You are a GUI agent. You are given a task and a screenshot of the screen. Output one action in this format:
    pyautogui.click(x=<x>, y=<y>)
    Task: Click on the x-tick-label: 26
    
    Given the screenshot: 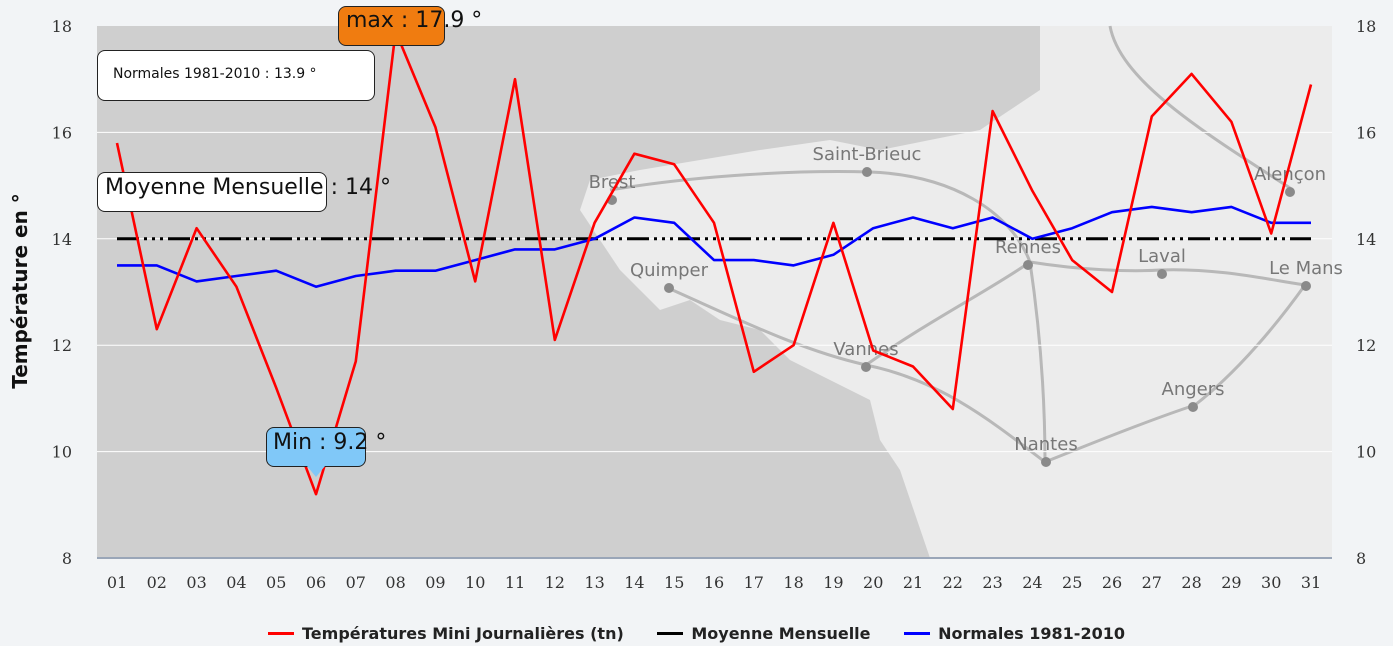 What is the action you would take?
    pyautogui.click(x=1112, y=582)
    